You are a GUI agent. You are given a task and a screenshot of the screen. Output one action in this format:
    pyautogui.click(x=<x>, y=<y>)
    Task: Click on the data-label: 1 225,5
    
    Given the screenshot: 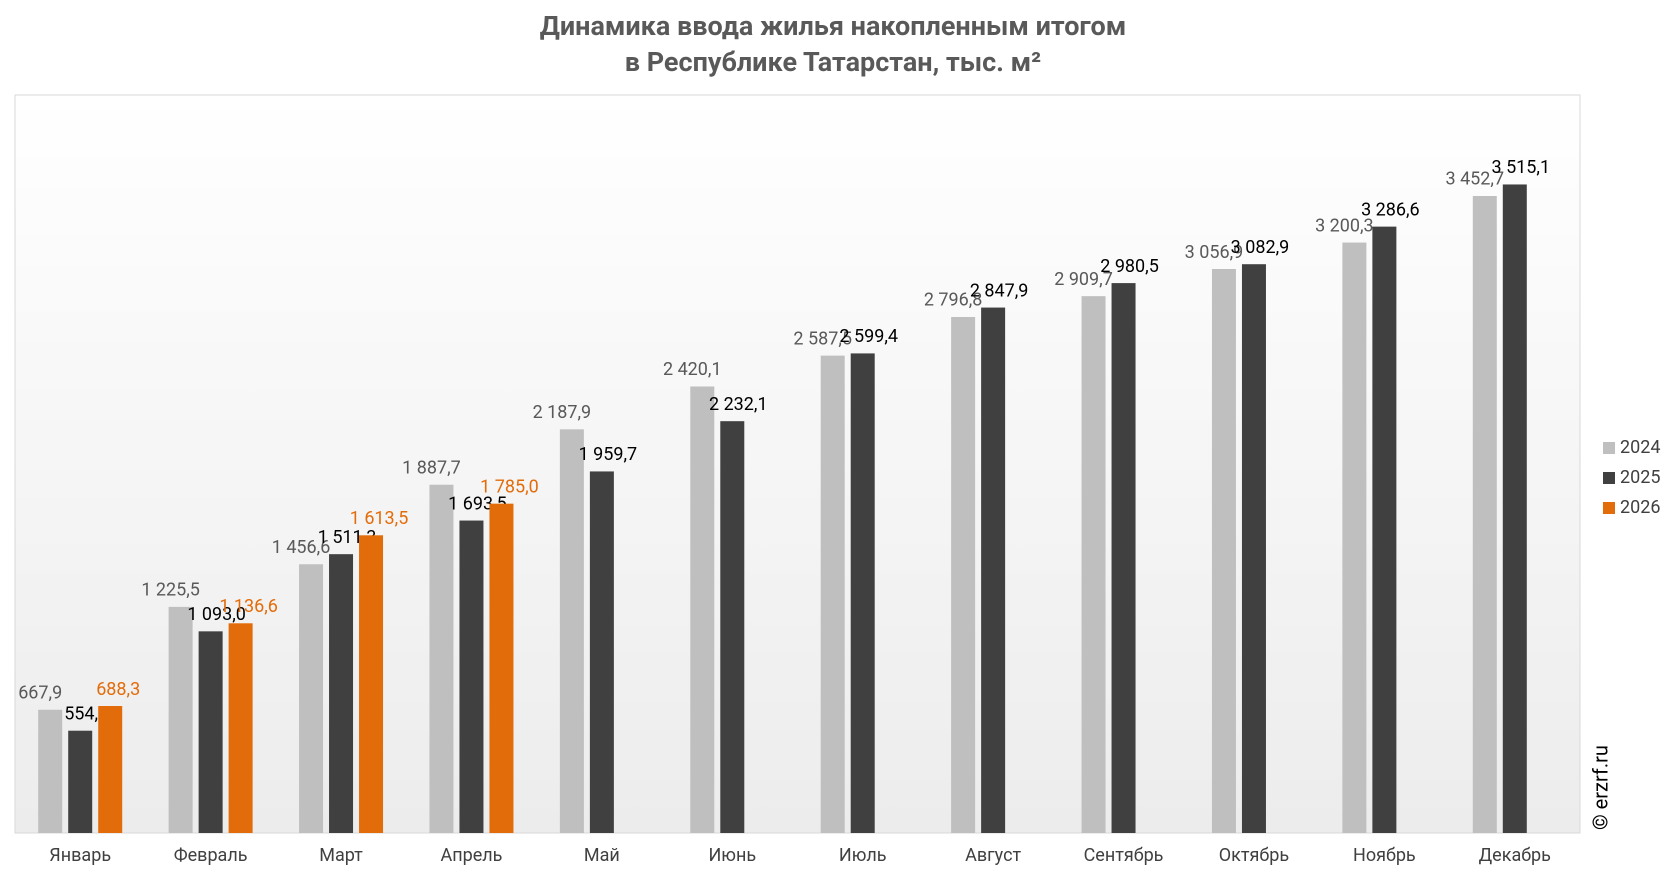 What is the action you would take?
    pyautogui.click(x=170, y=590)
    